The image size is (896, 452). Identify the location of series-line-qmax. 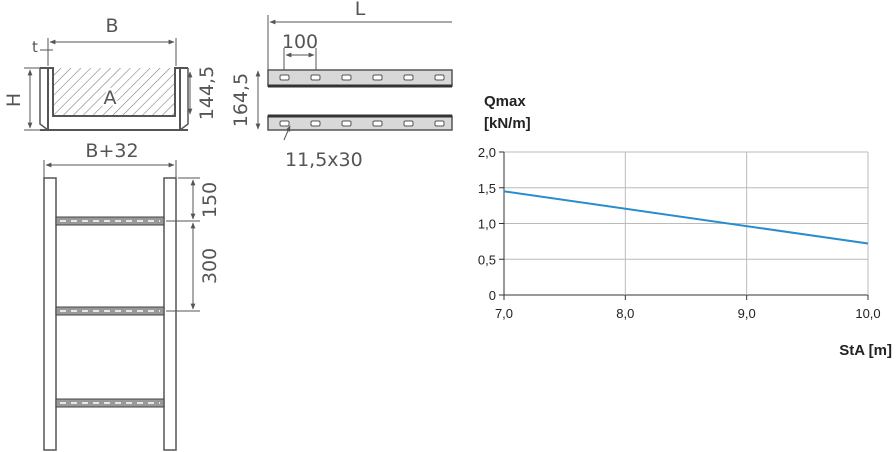
(686, 217).